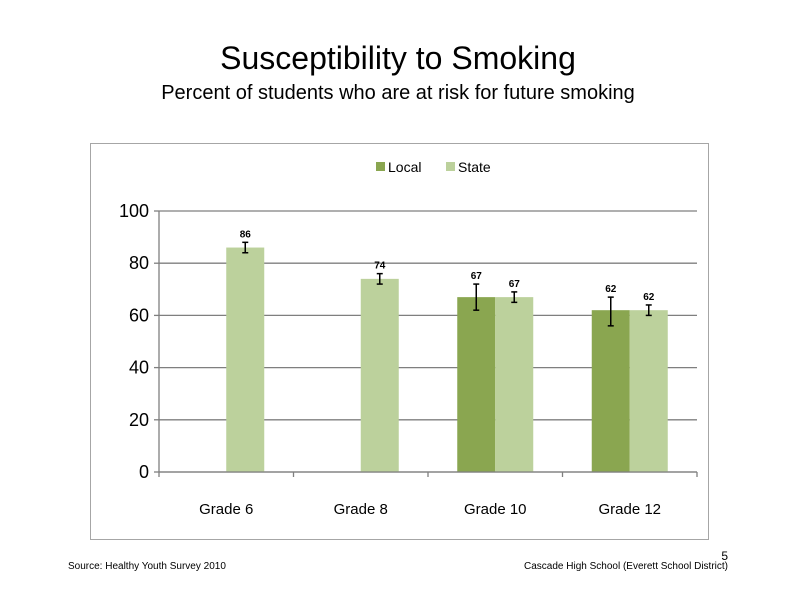 Image resolution: width=800 pixels, height=600 pixels. What do you see at coordinates (495, 509) in the screenshot?
I see `x-tick-label: Grade 10` at bounding box center [495, 509].